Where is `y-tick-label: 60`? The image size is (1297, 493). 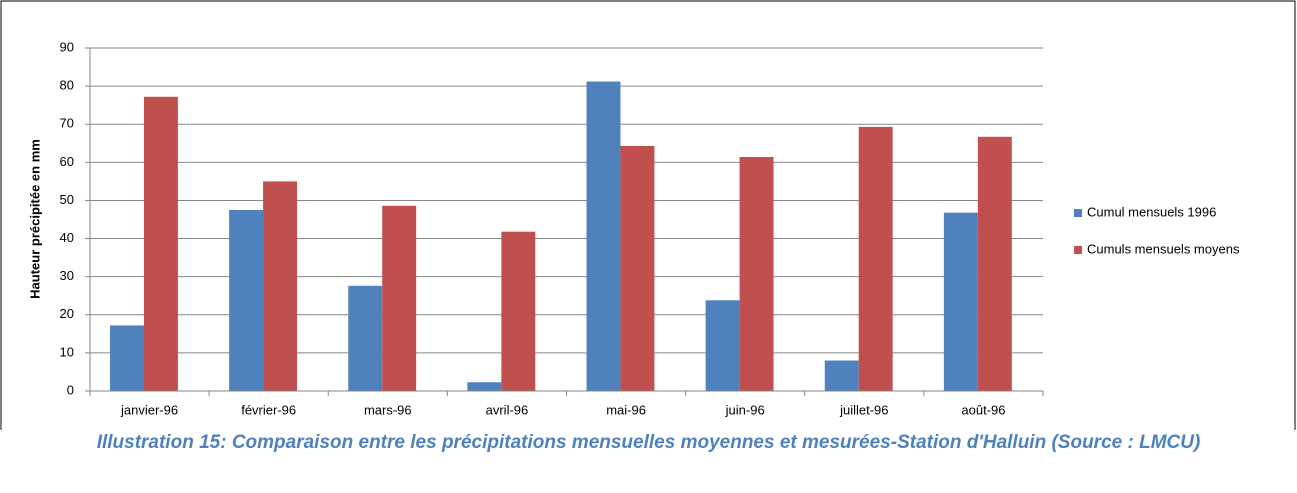
y-tick-label: 60 is located at coordinates (67, 161).